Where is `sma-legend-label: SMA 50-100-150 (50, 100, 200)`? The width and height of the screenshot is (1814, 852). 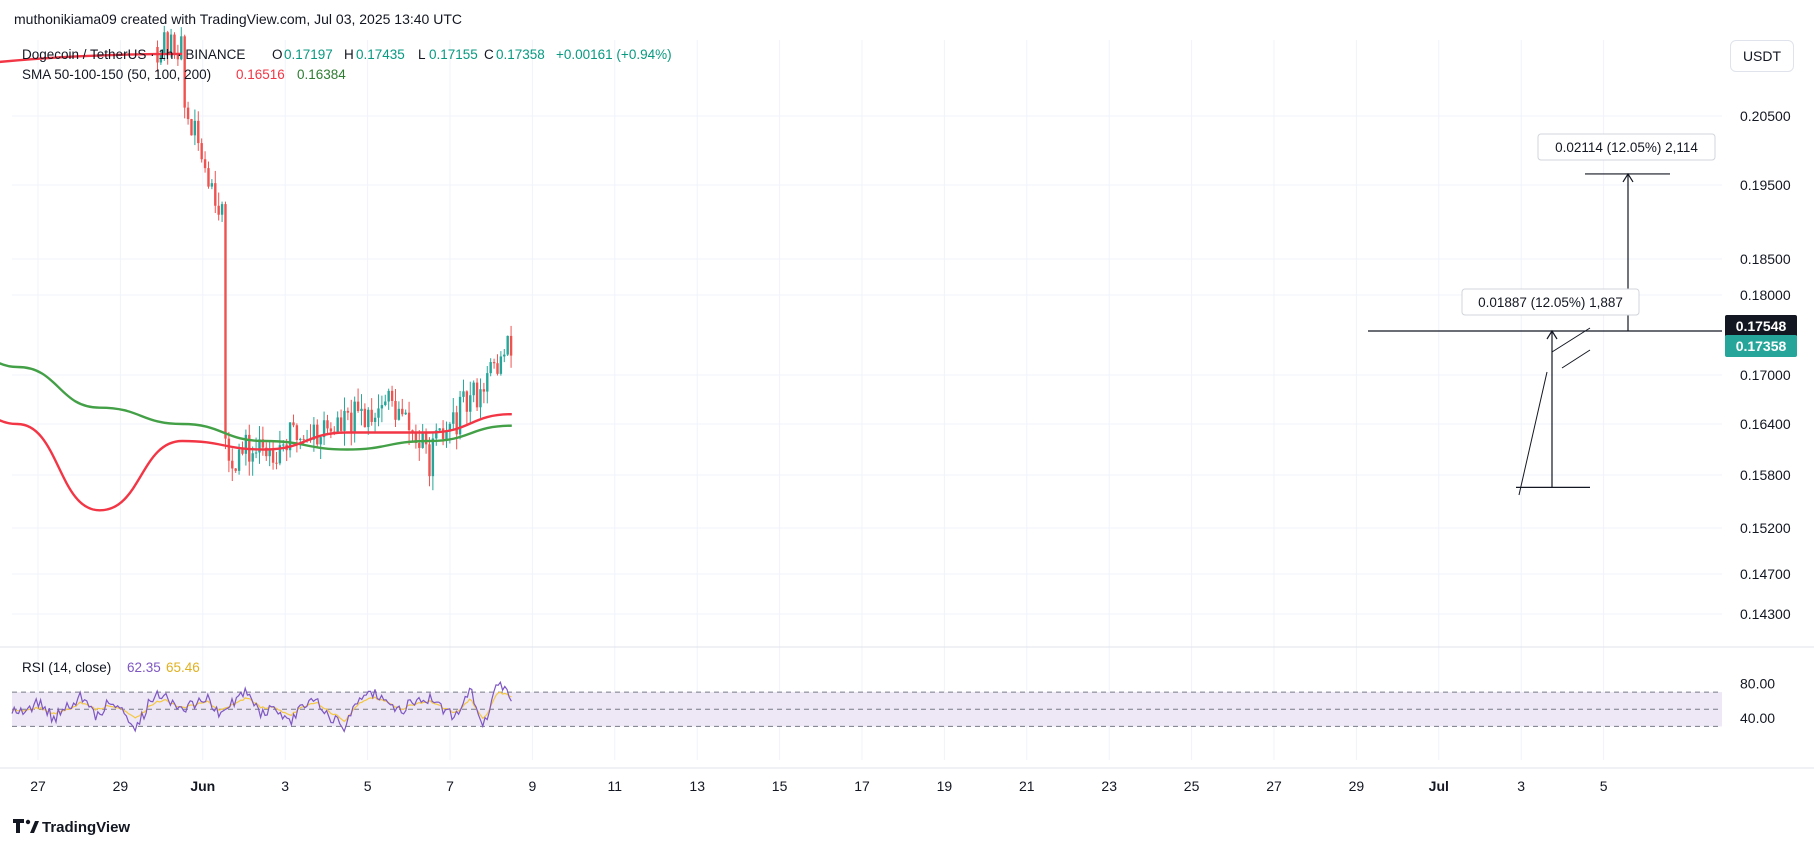
sma-legend-label: SMA 50-100-150 (50, 100, 200) is located at coordinates (116, 74).